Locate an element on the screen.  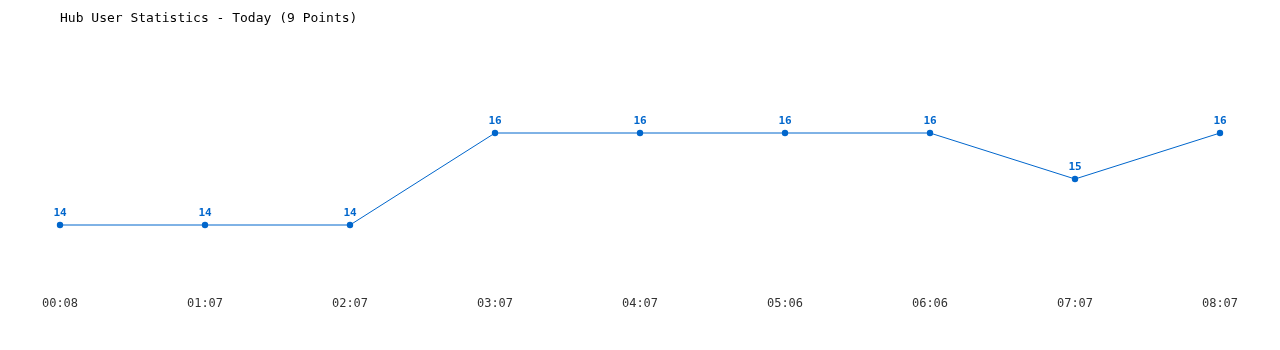
x-tick-label: 07:07 is located at coordinates (1075, 303).